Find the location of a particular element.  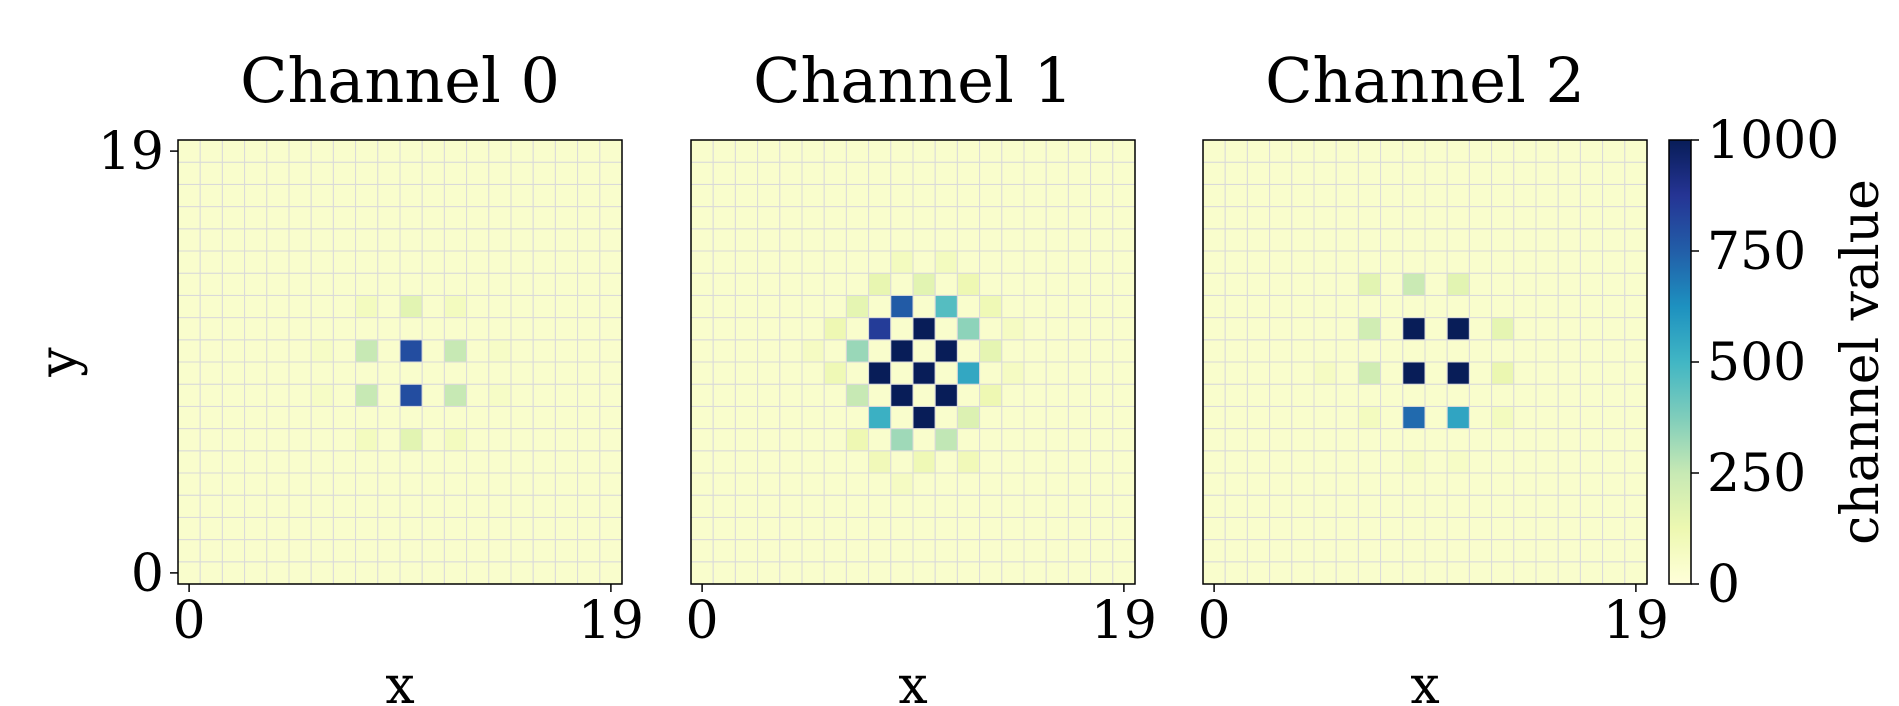

colorbar-tick-label: 750 is located at coordinates (1756, 252).